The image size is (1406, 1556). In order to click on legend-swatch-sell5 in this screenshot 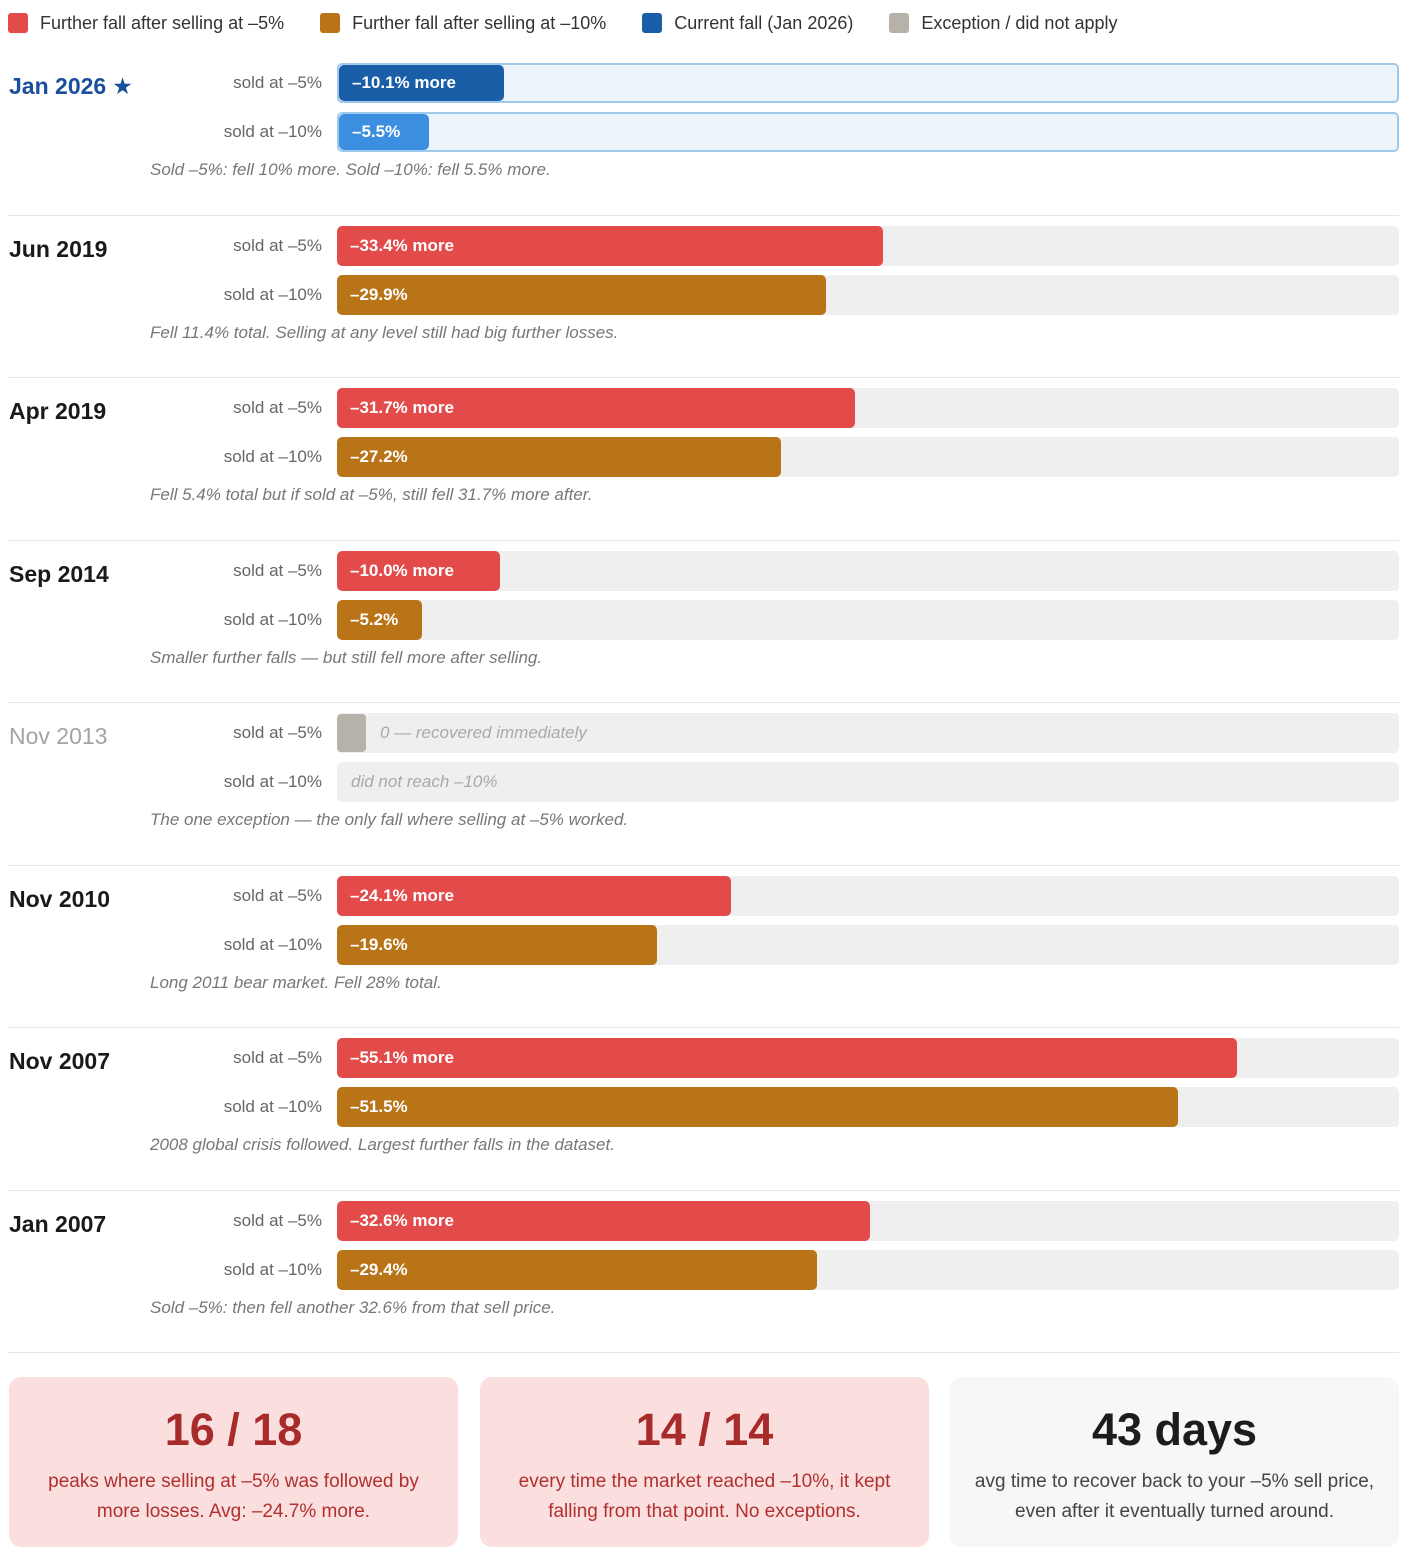, I will do `click(18, 23)`.